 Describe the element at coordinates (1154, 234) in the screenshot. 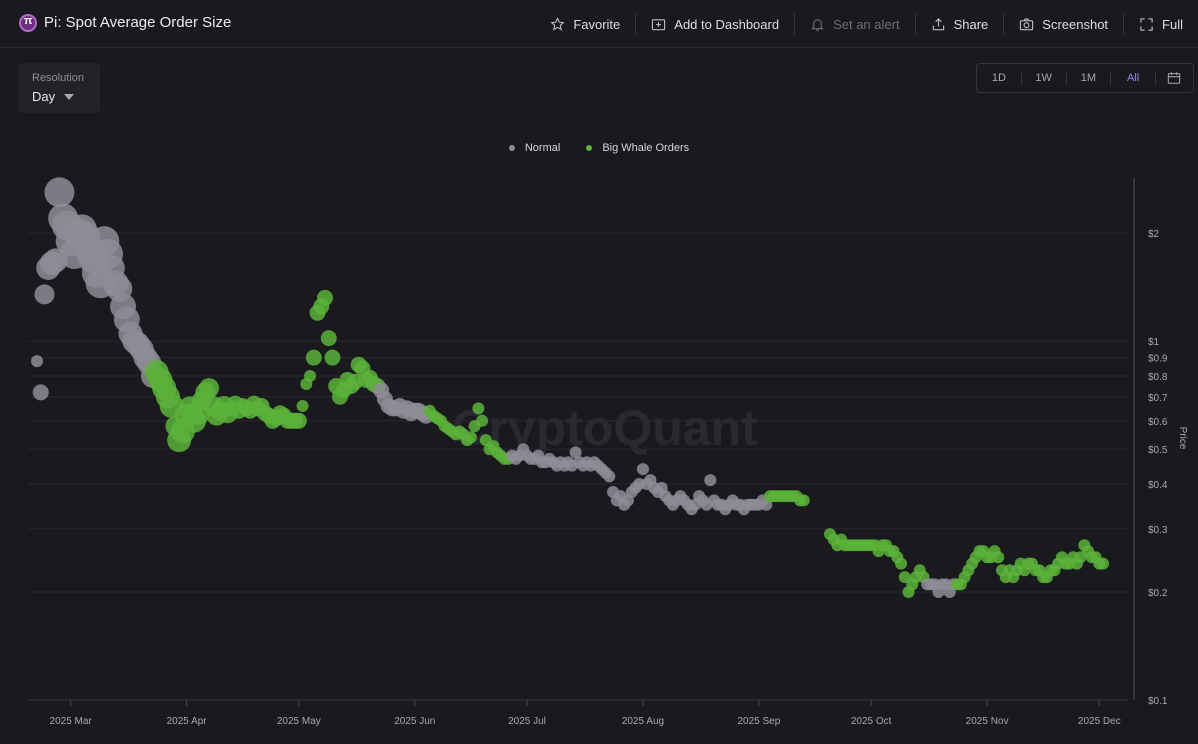

I see `y-tick-label: $2` at that location.